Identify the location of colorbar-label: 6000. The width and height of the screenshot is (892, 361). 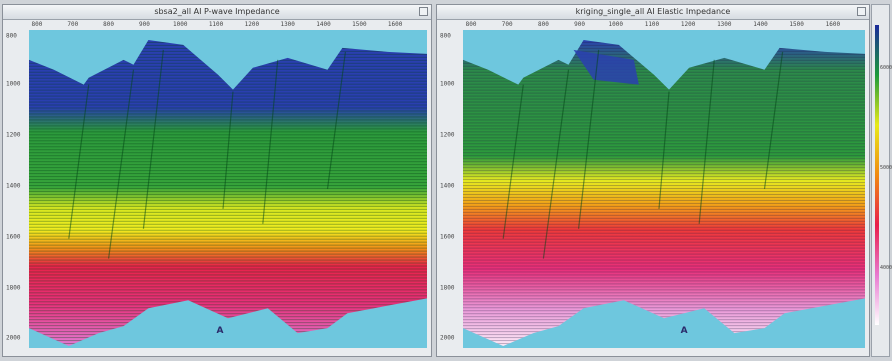
(886, 68).